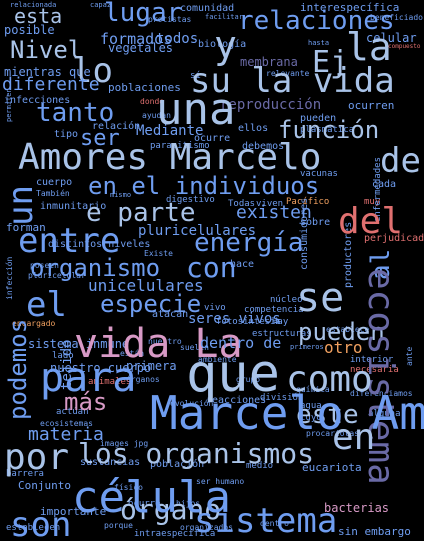  Describe the element at coordinates (121, 195) in the screenshot. I see `cloud-word: mismo` at that location.